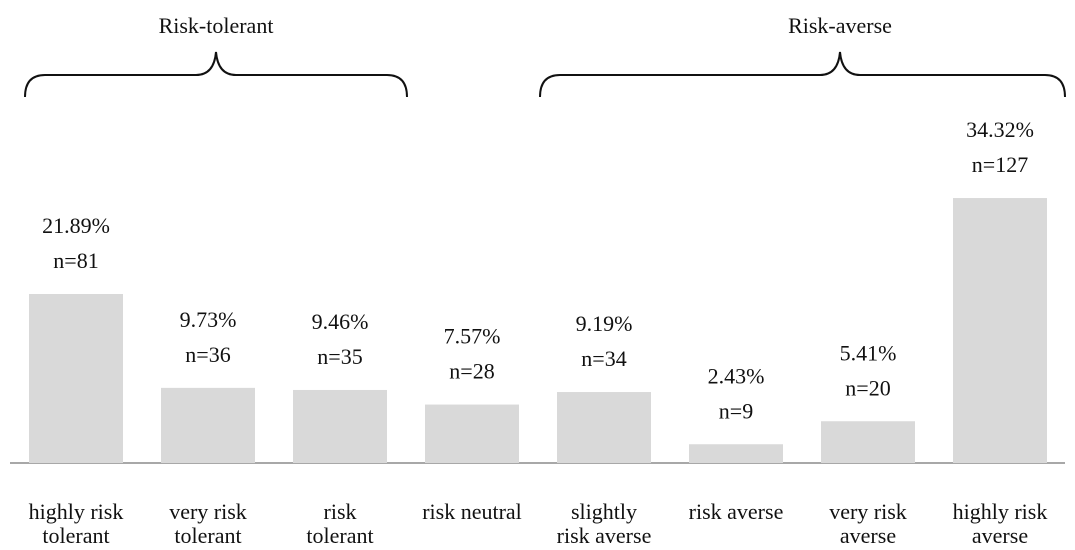 Image resolution: width=1075 pixels, height=550 pixels. I want to click on x-tick-label: highly risk averse, so click(1000, 523).